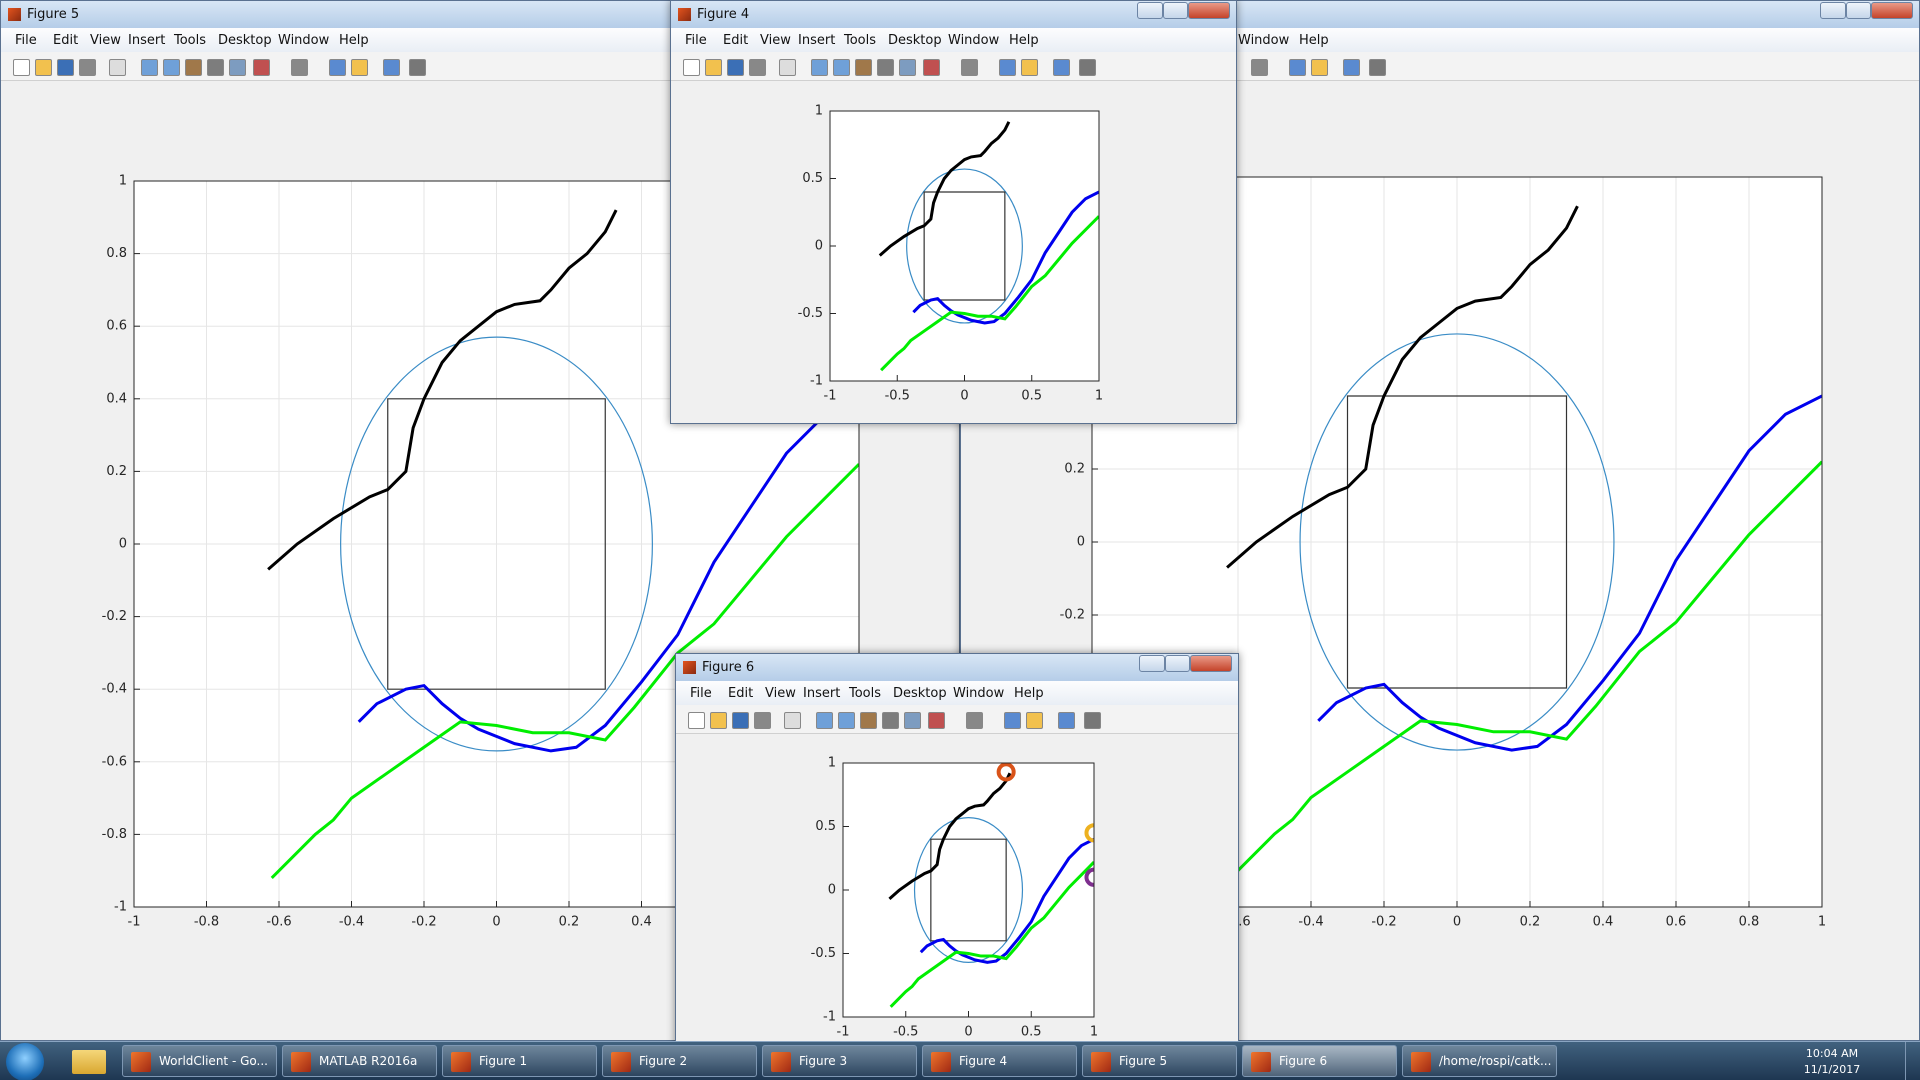 This screenshot has width=1920, height=1080. I want to click on show-desktop, so click(1912, 1061).